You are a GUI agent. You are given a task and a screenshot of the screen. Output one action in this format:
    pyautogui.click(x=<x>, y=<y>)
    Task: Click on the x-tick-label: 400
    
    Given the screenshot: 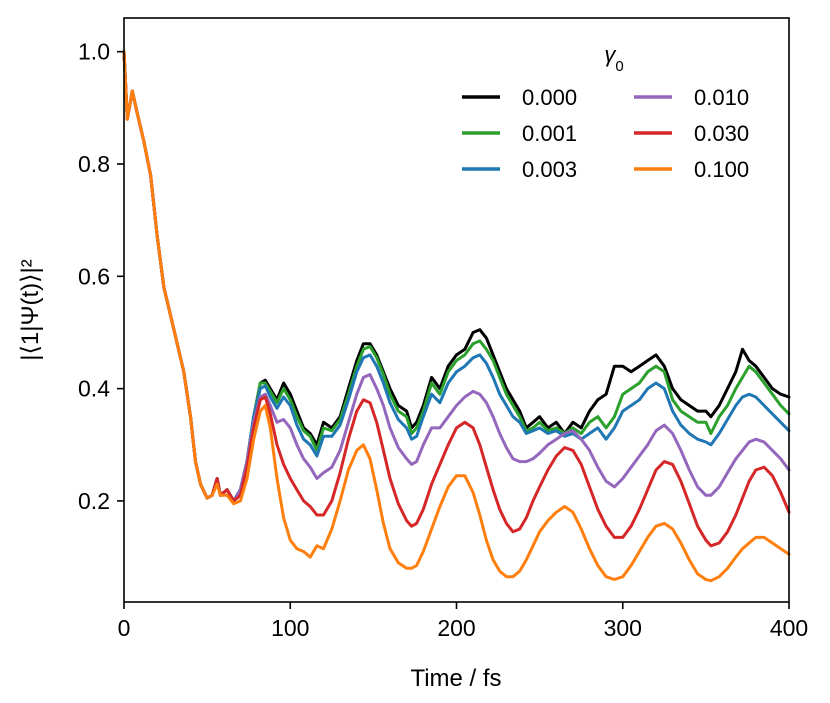 What is the action you would take?
    pyautogui.click(x=789, y=628)
    